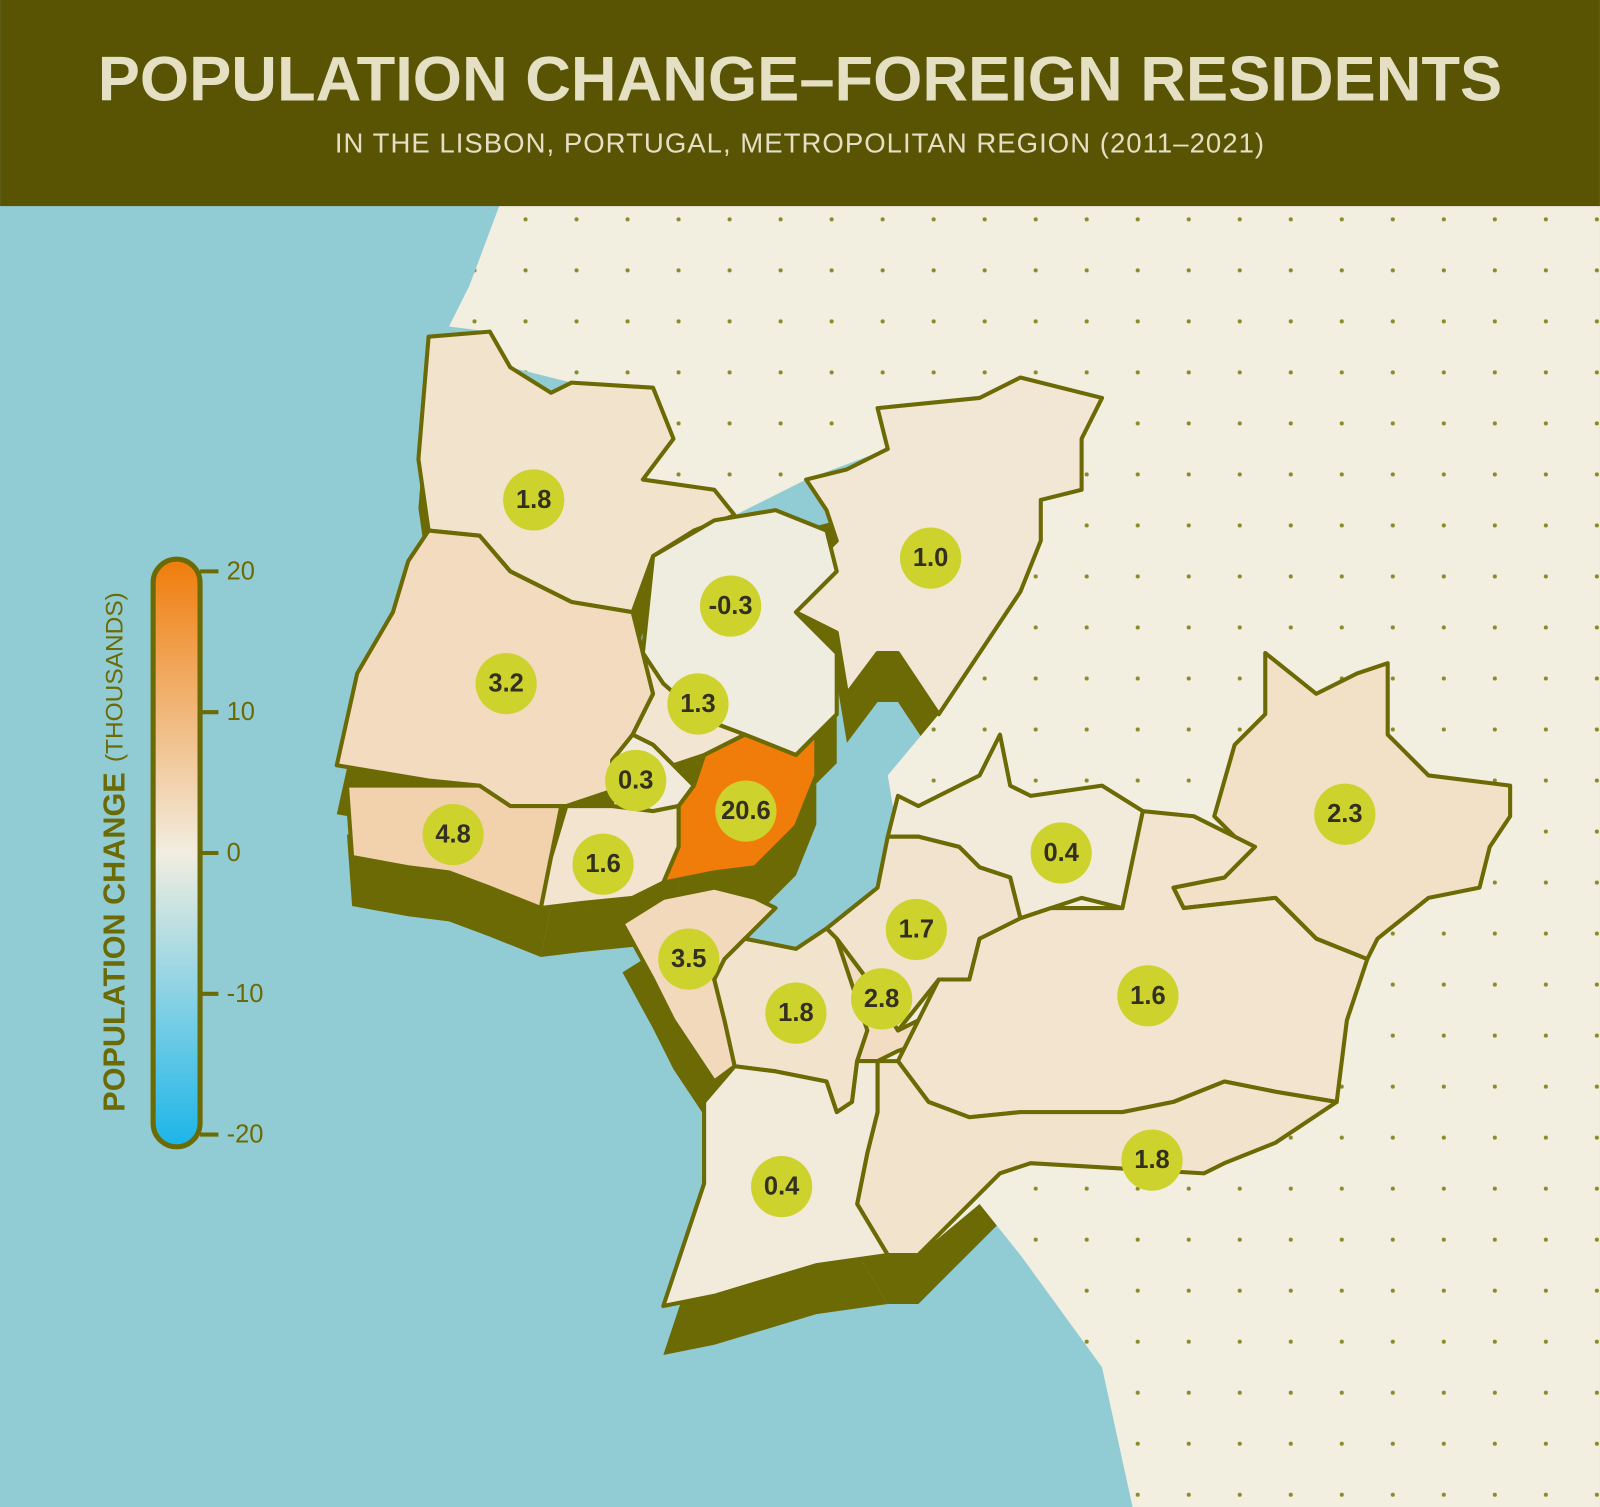 The width and height of the screenshot is (1600, 1507). I want to click on legend-tick-label: 0, so click(234, 853).